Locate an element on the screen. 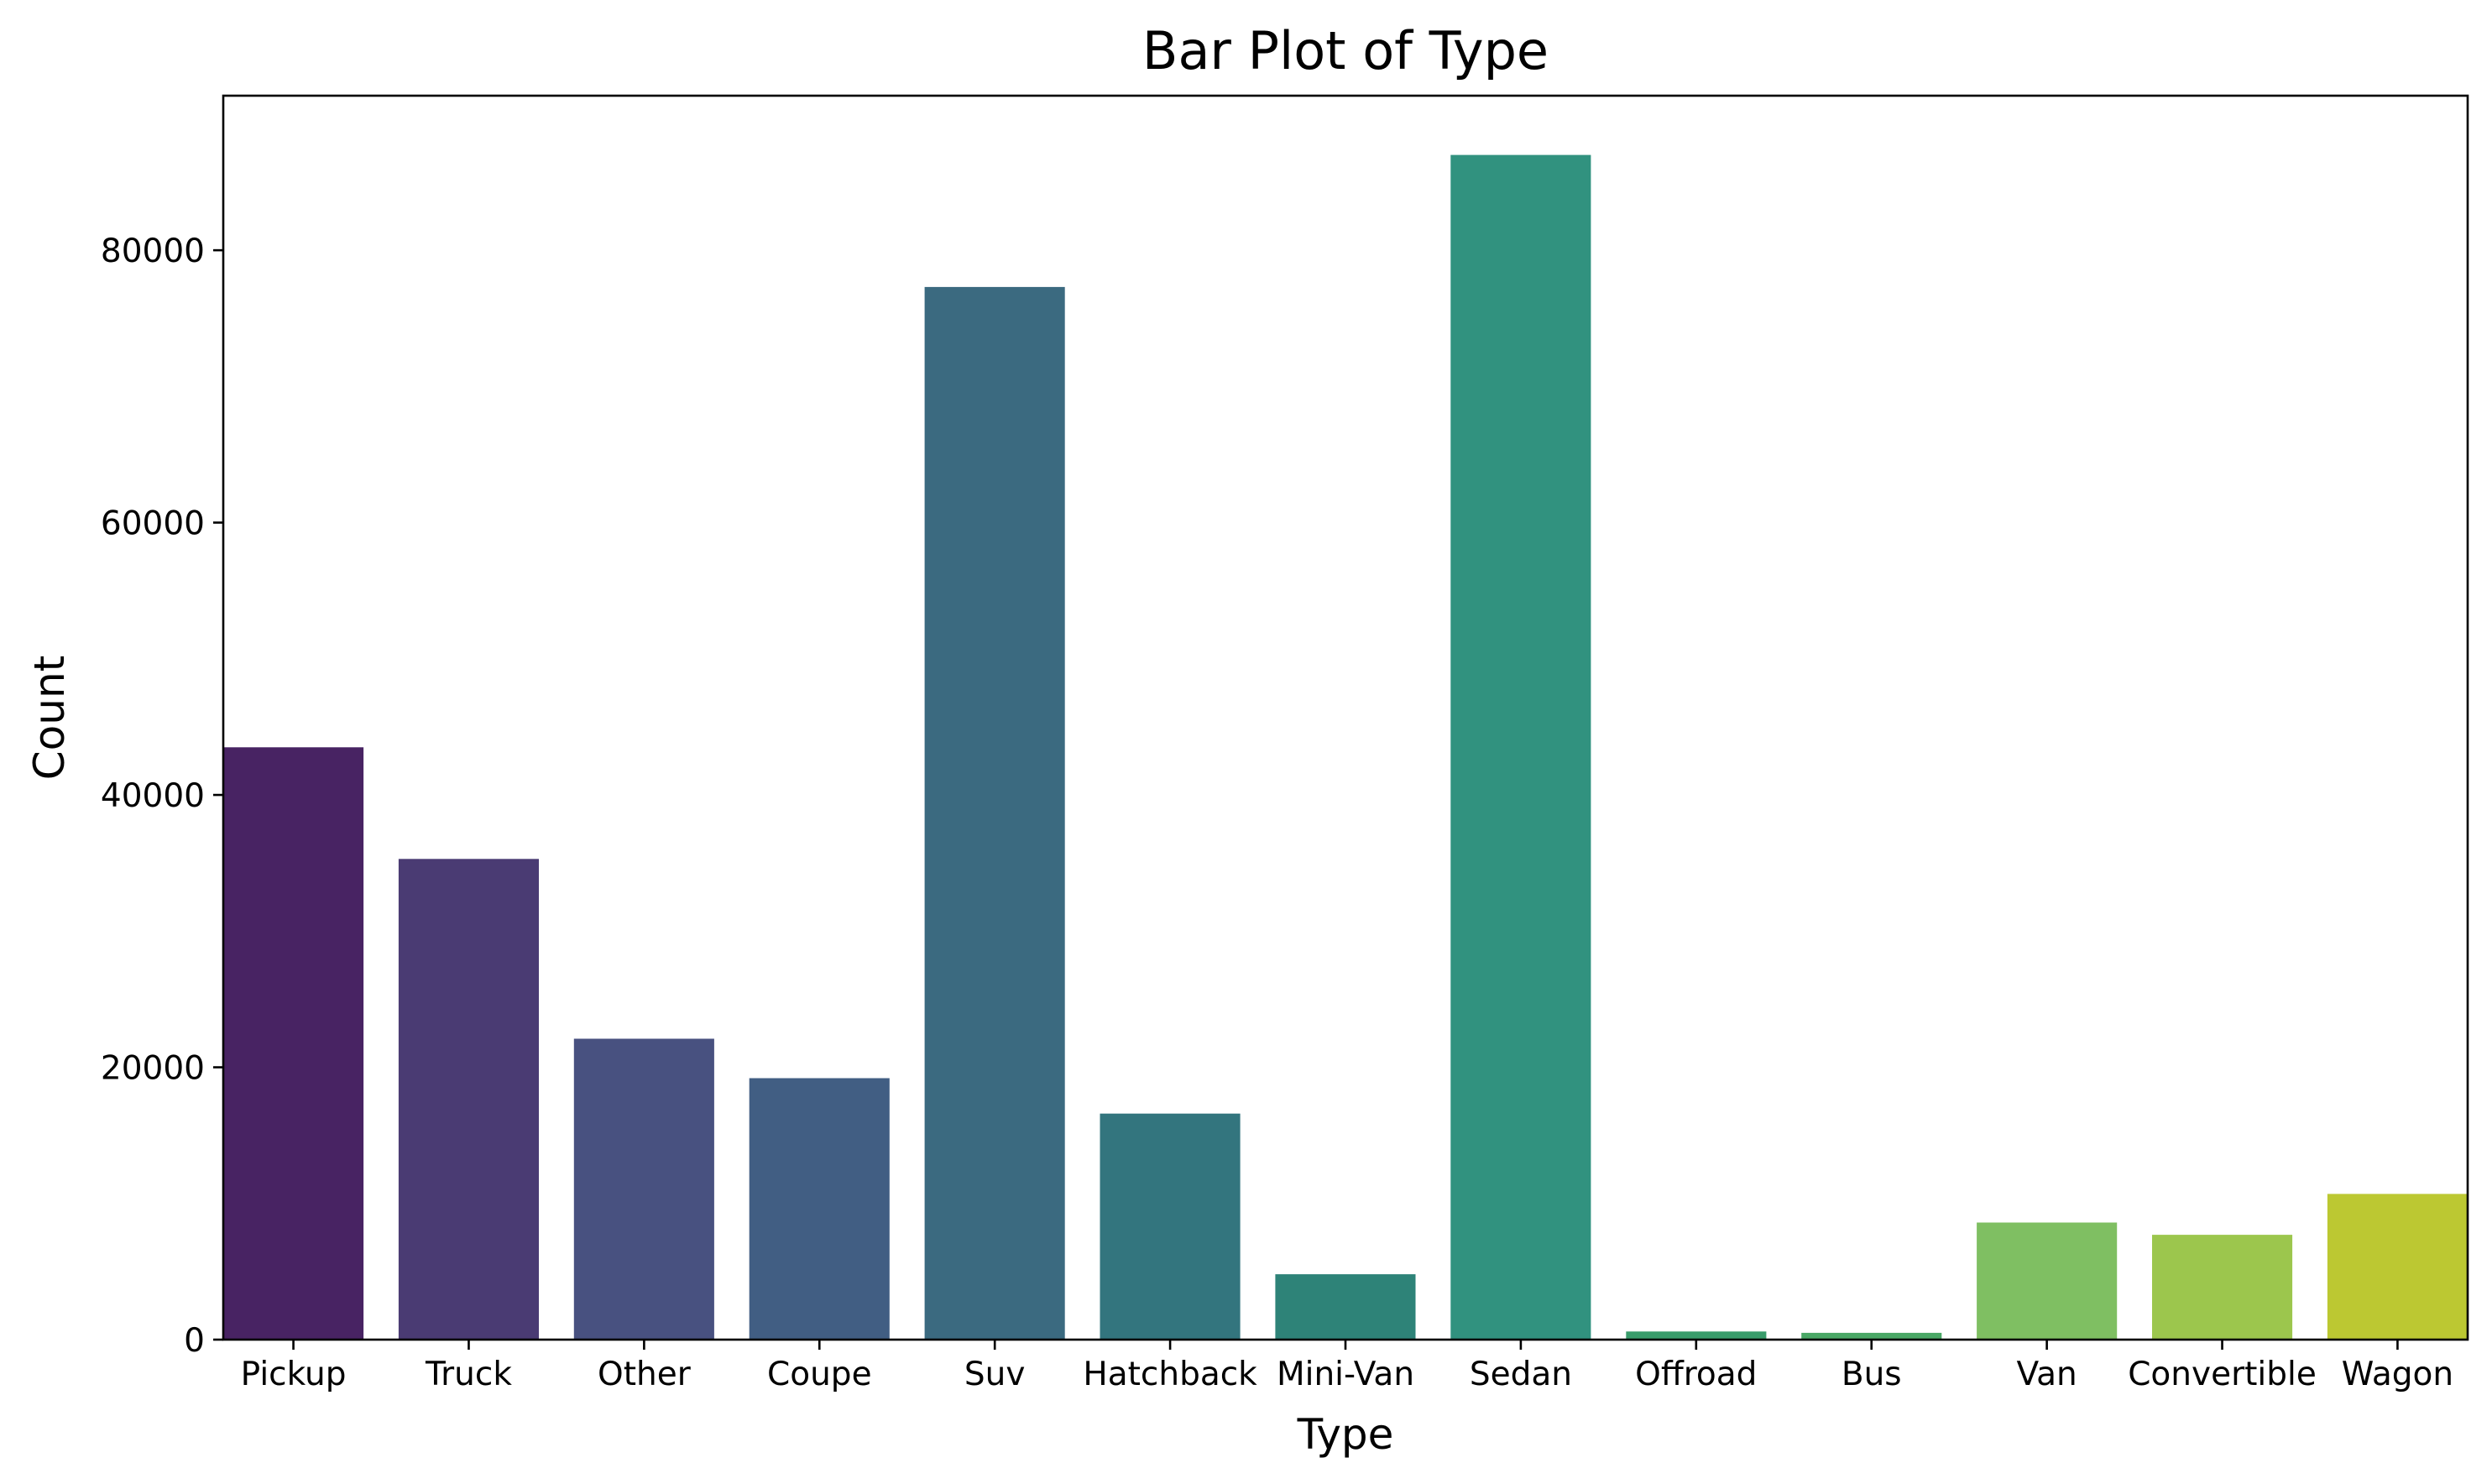 The height and width of the screenshot is (1484, 2492). x-tick-label: Convertible is located at coordinates (2222, 1374).